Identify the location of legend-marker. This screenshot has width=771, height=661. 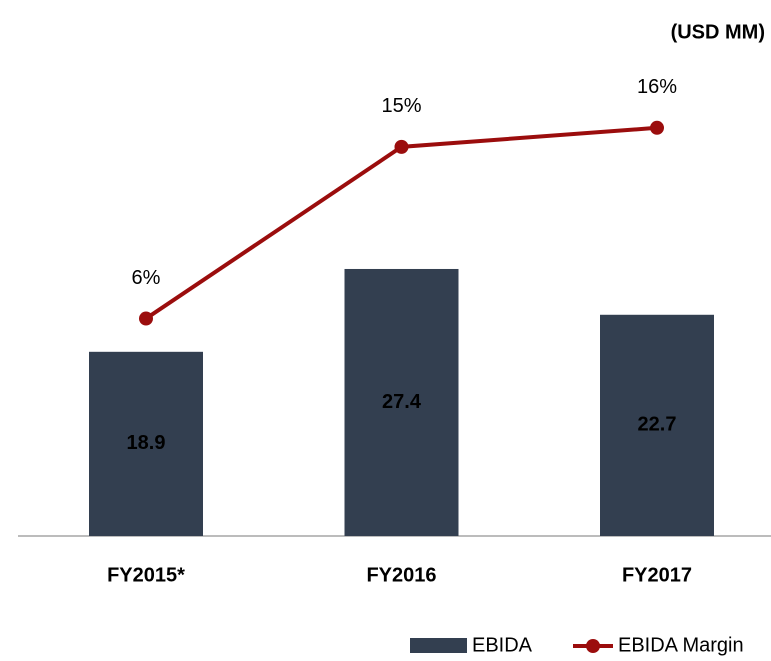
(593, 646).